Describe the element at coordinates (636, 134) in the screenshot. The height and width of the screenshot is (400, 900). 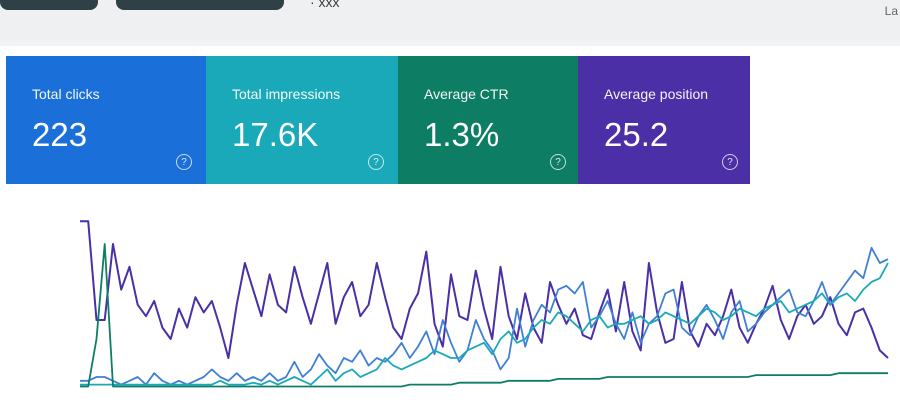
I see `metric-value: 25.2` at that location.